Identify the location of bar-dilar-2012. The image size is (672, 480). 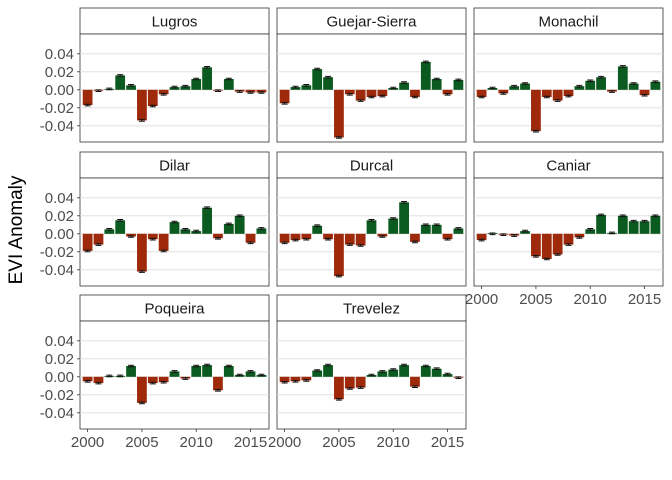
(218, 236).